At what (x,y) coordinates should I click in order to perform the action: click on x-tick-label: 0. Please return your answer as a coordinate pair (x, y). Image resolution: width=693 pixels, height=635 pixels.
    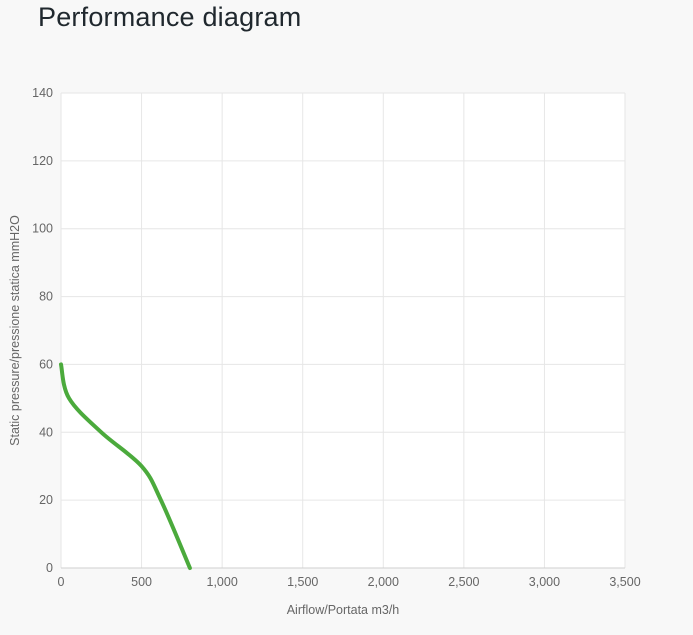
    Looking at the image, I should click on (61, 582).